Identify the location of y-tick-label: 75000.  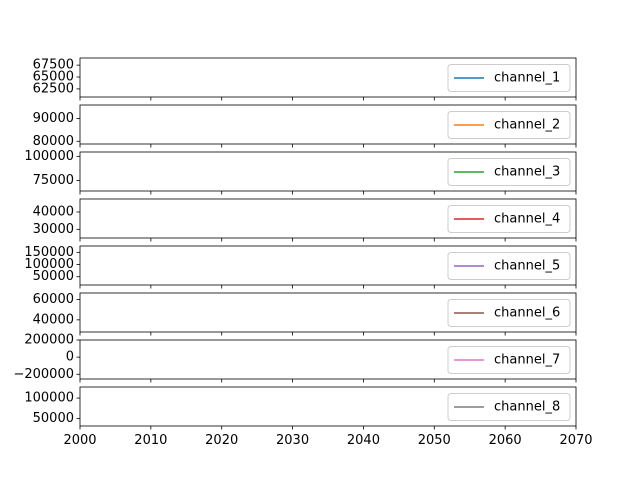
(53, 180).